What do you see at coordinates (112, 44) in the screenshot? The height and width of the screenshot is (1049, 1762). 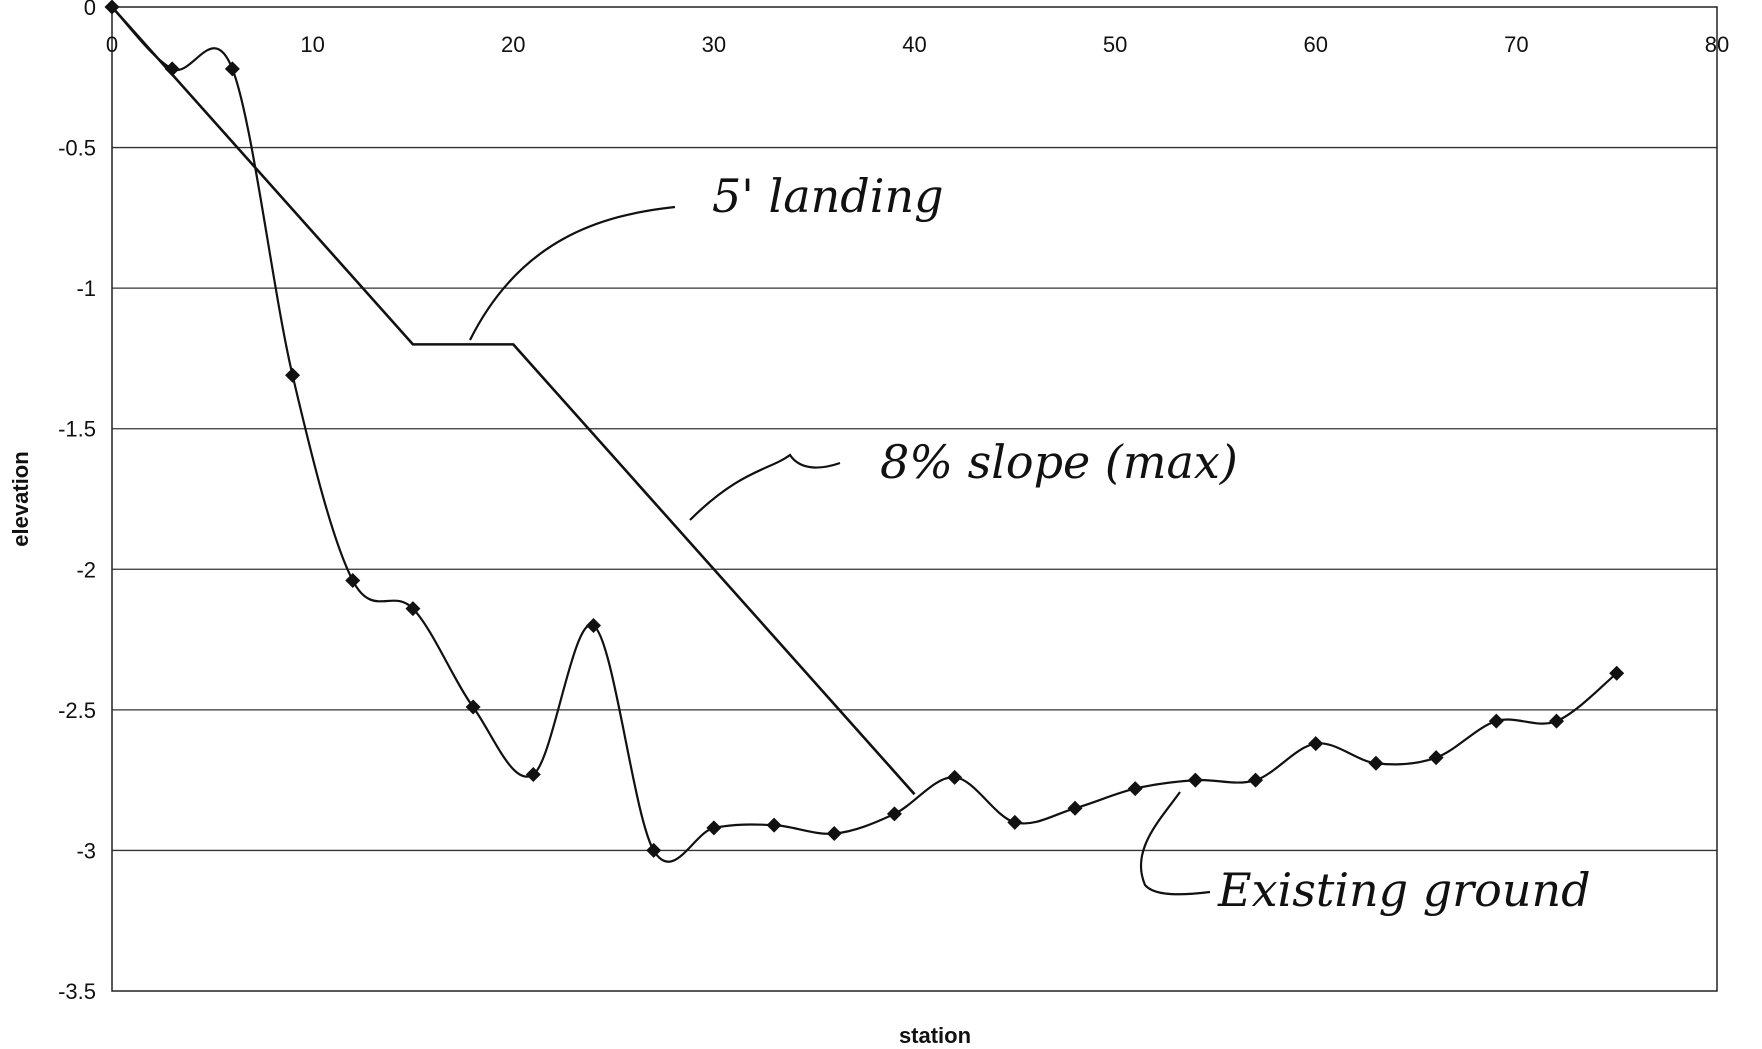 I see `x-tick-label: 0` at bounding box center [112, 44].